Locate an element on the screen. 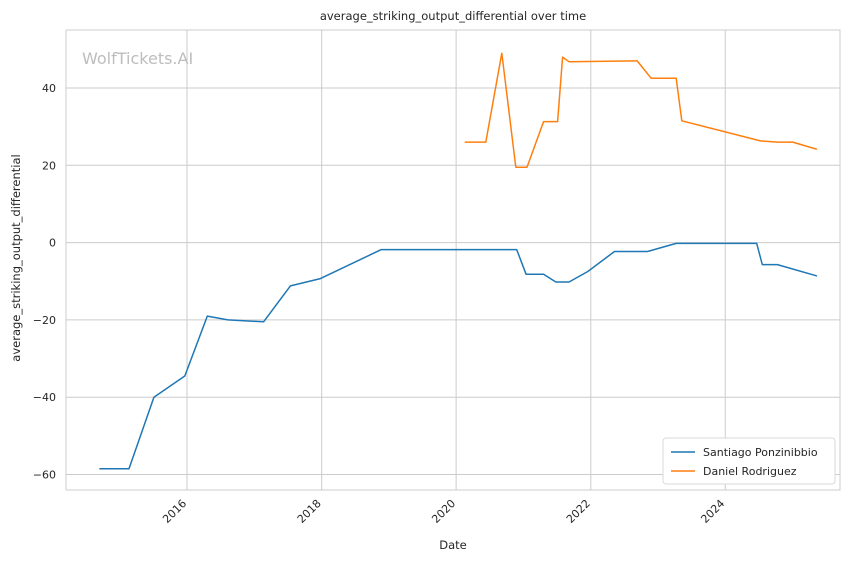 The width and height of the screenshot is (850, 561). legend-box is located at coordinates (749, 461).